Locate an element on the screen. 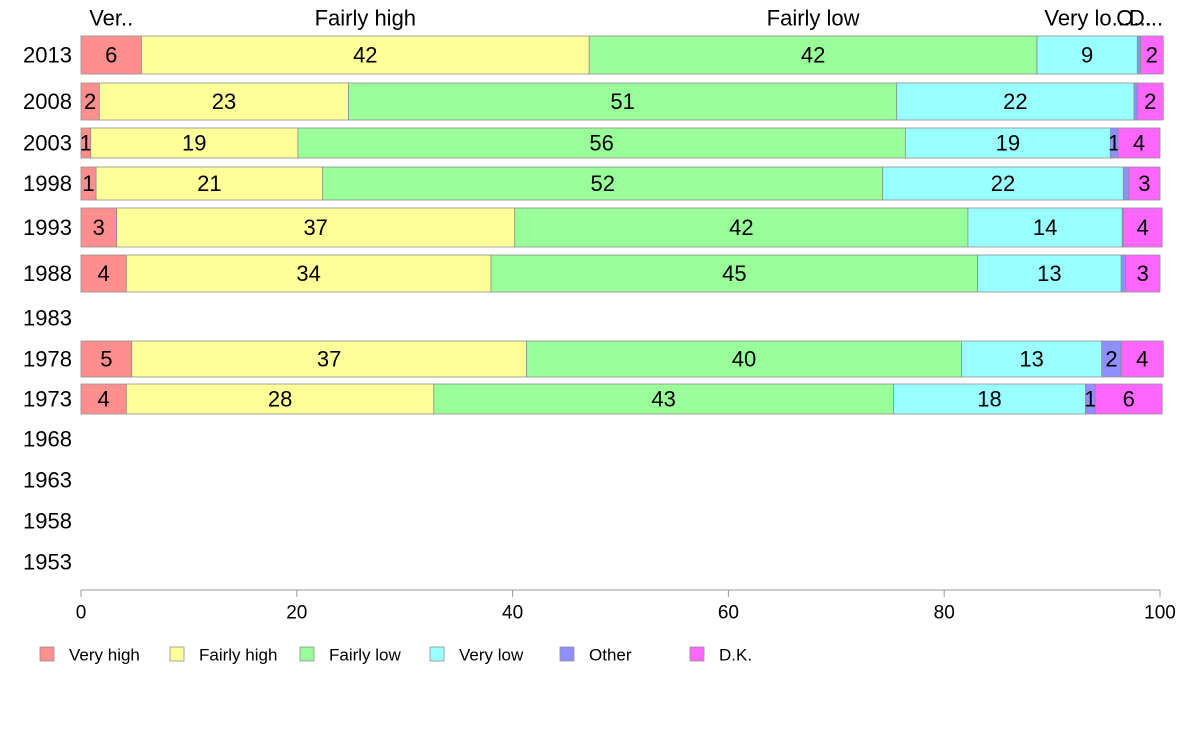 This screenshot has height=736, width=1188. data-label-fairly-high-2003: 19 is located at coordinates (194, 143).